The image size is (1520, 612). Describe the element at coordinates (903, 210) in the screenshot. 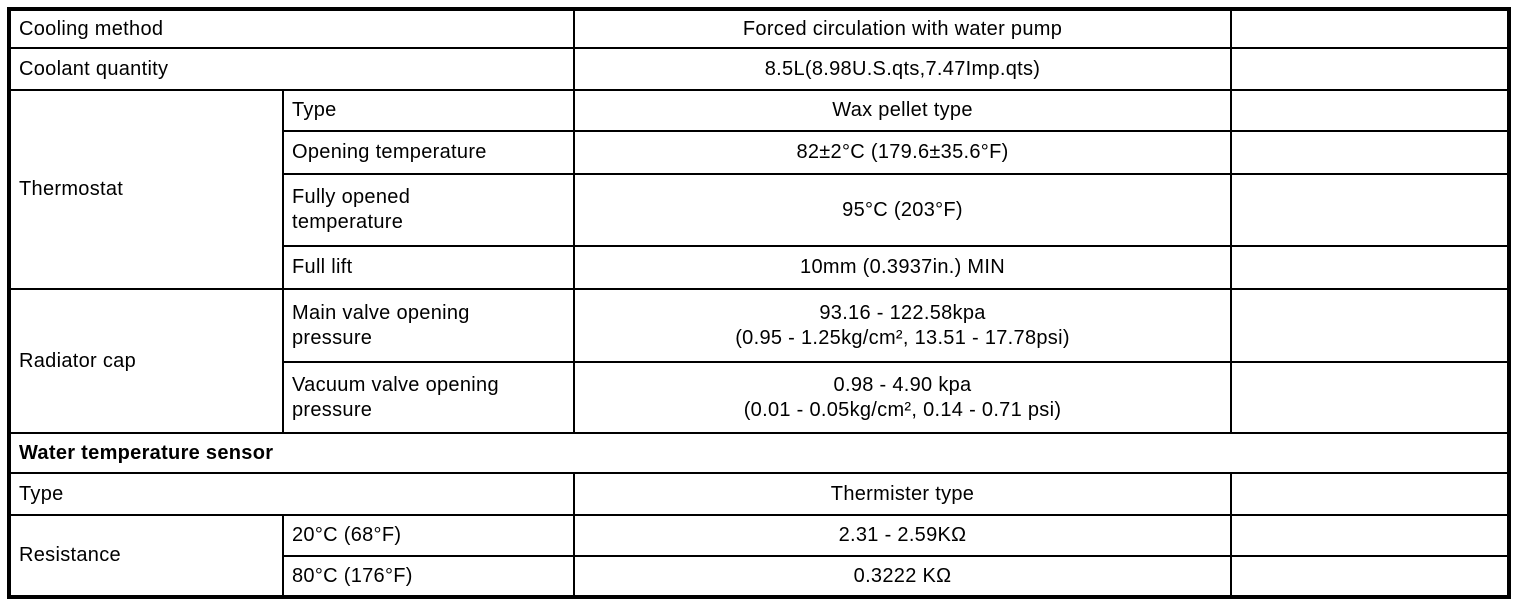

I see `fully-opened-temperature-value: 95°C (203°F)` at that location.